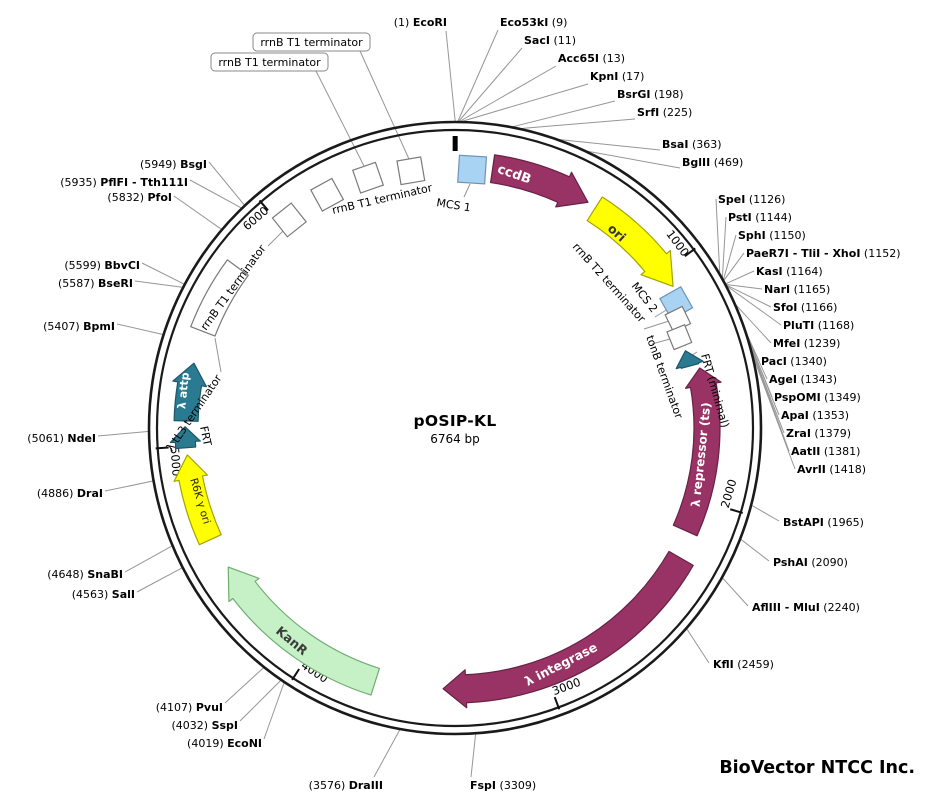 This screenshot has width=929, height=798. Describe the element at coordinates (185, 438) in the screenshot. I see `feature-frt` at that location.